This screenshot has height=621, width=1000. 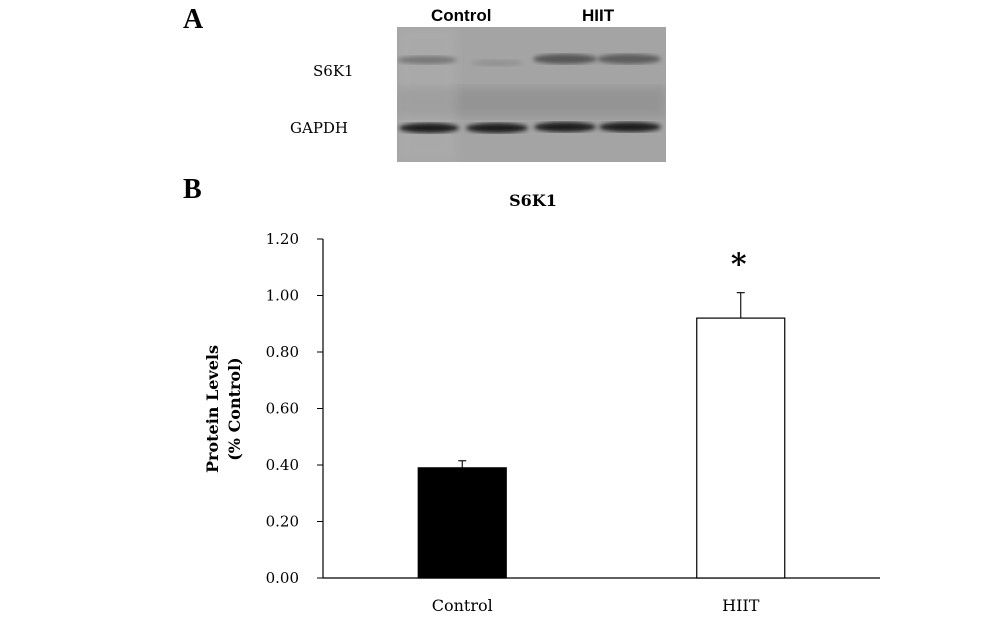 I want to click on panel-b-label: B, so click(x=192, y=189).